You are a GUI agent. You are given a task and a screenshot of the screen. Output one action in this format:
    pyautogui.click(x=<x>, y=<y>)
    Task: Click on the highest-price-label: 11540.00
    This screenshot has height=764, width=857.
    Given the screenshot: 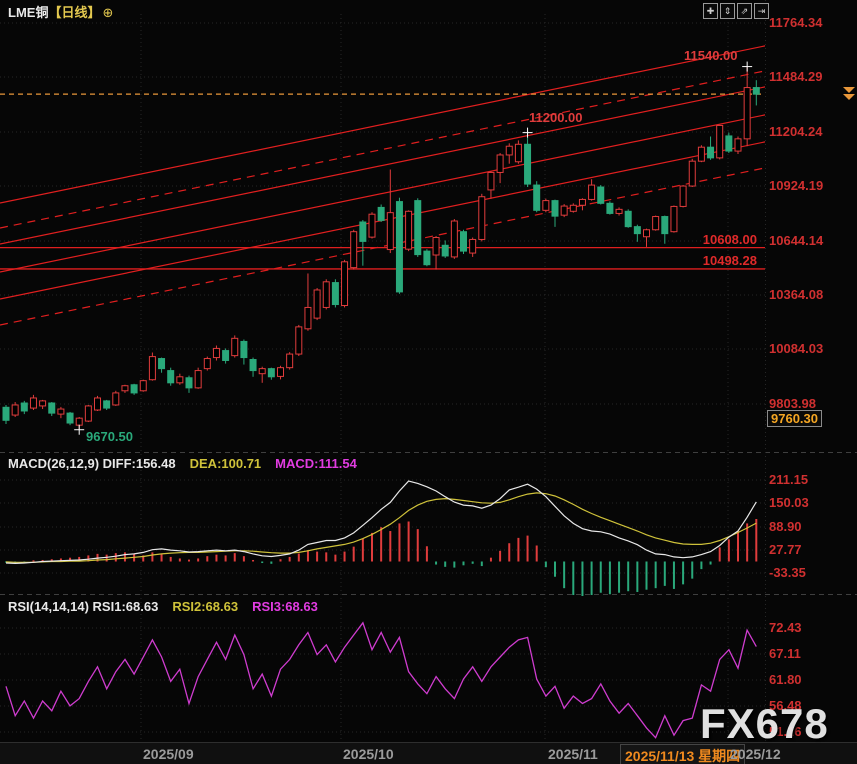 What is the action you would take?
    pyautogui.click(x=711, y=55)
    